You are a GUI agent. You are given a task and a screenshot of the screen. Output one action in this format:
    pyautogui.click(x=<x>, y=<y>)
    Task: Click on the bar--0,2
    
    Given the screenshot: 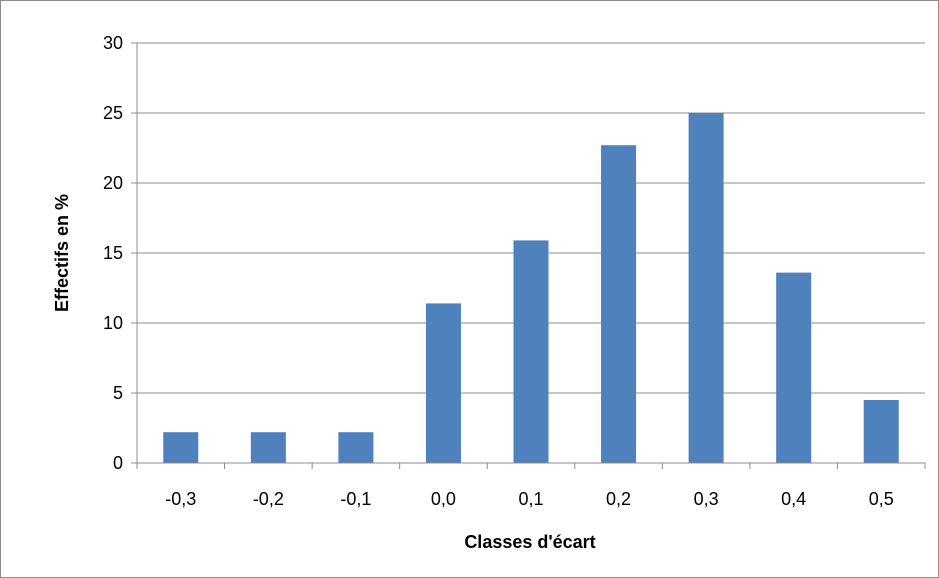 What is the action you would take?
    pyautogui.click(x=268, y=447)
    